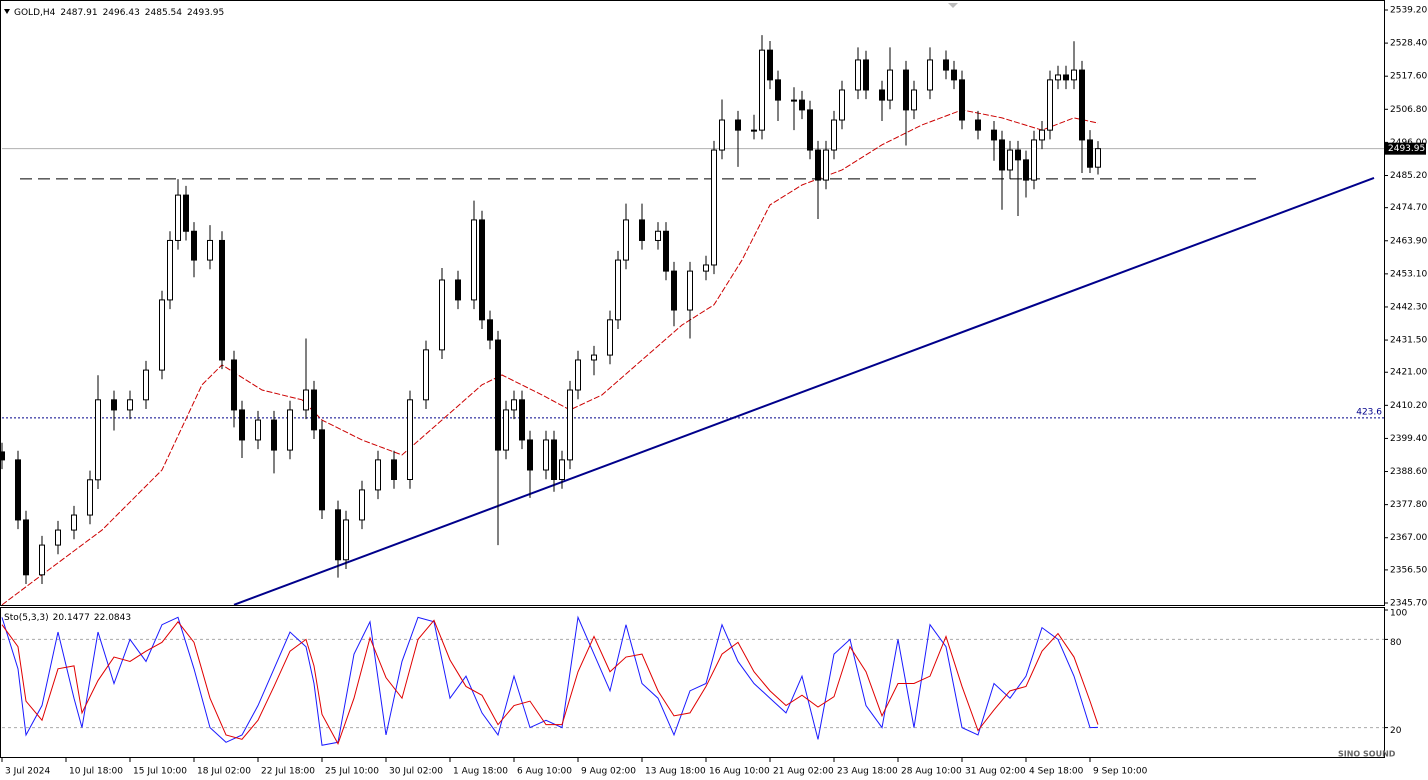 This screenshot has height=780, width=1428. I want to click on x-tick-label: 18 Jul 02:00, so click(224, 772).